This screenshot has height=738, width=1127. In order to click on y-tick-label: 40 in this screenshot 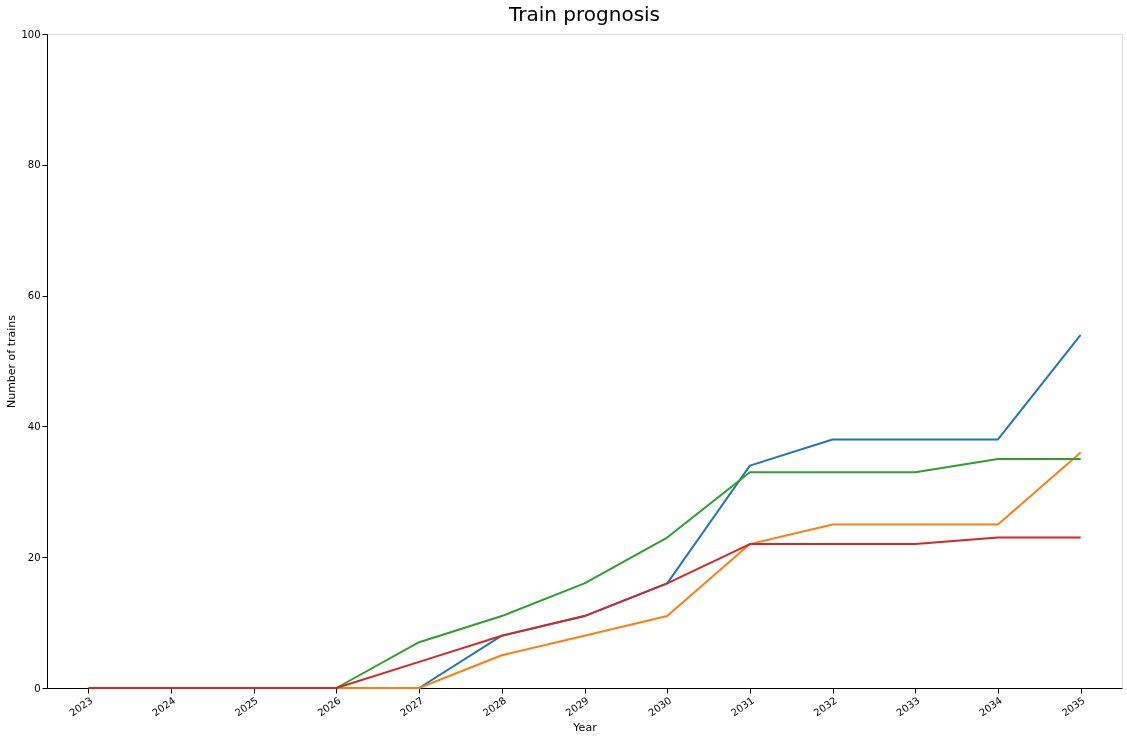, I will do `click(34, 426)`.